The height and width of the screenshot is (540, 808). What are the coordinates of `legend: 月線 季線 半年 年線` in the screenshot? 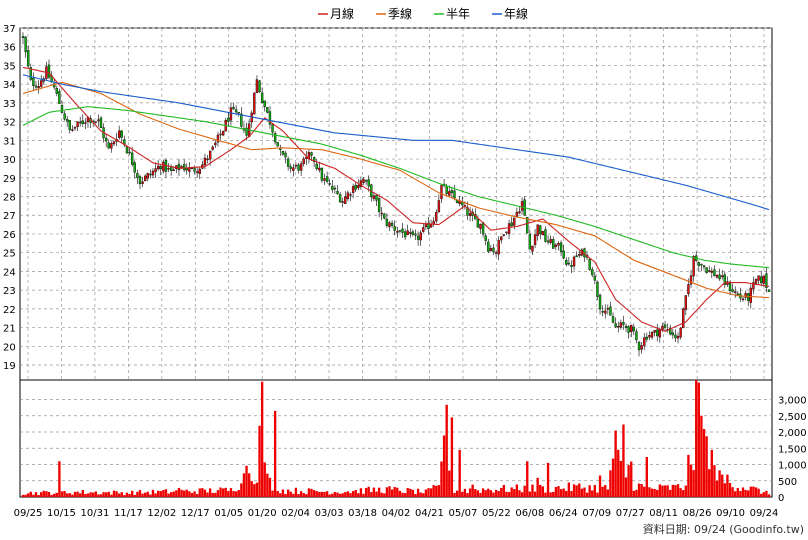 It's located at (423, 13).